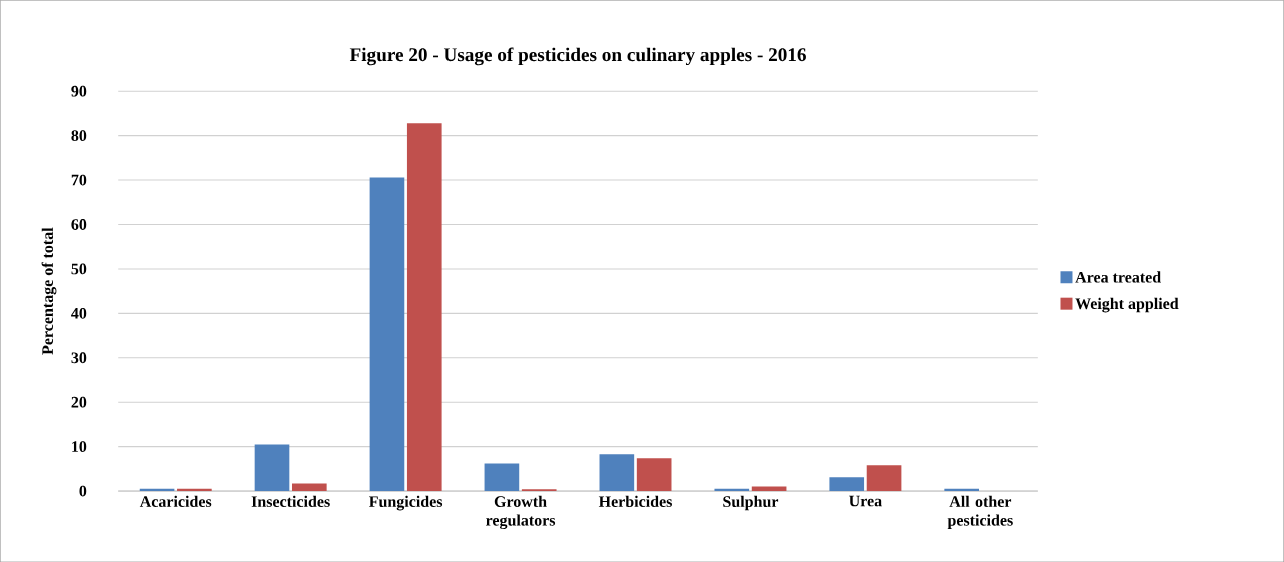 This screenshot has width=1284, height=562. What do you see at coordinates (175, 501) in the screenshot?
I see `x-tick-label: Acaricides` at bounding box center [175, 501].